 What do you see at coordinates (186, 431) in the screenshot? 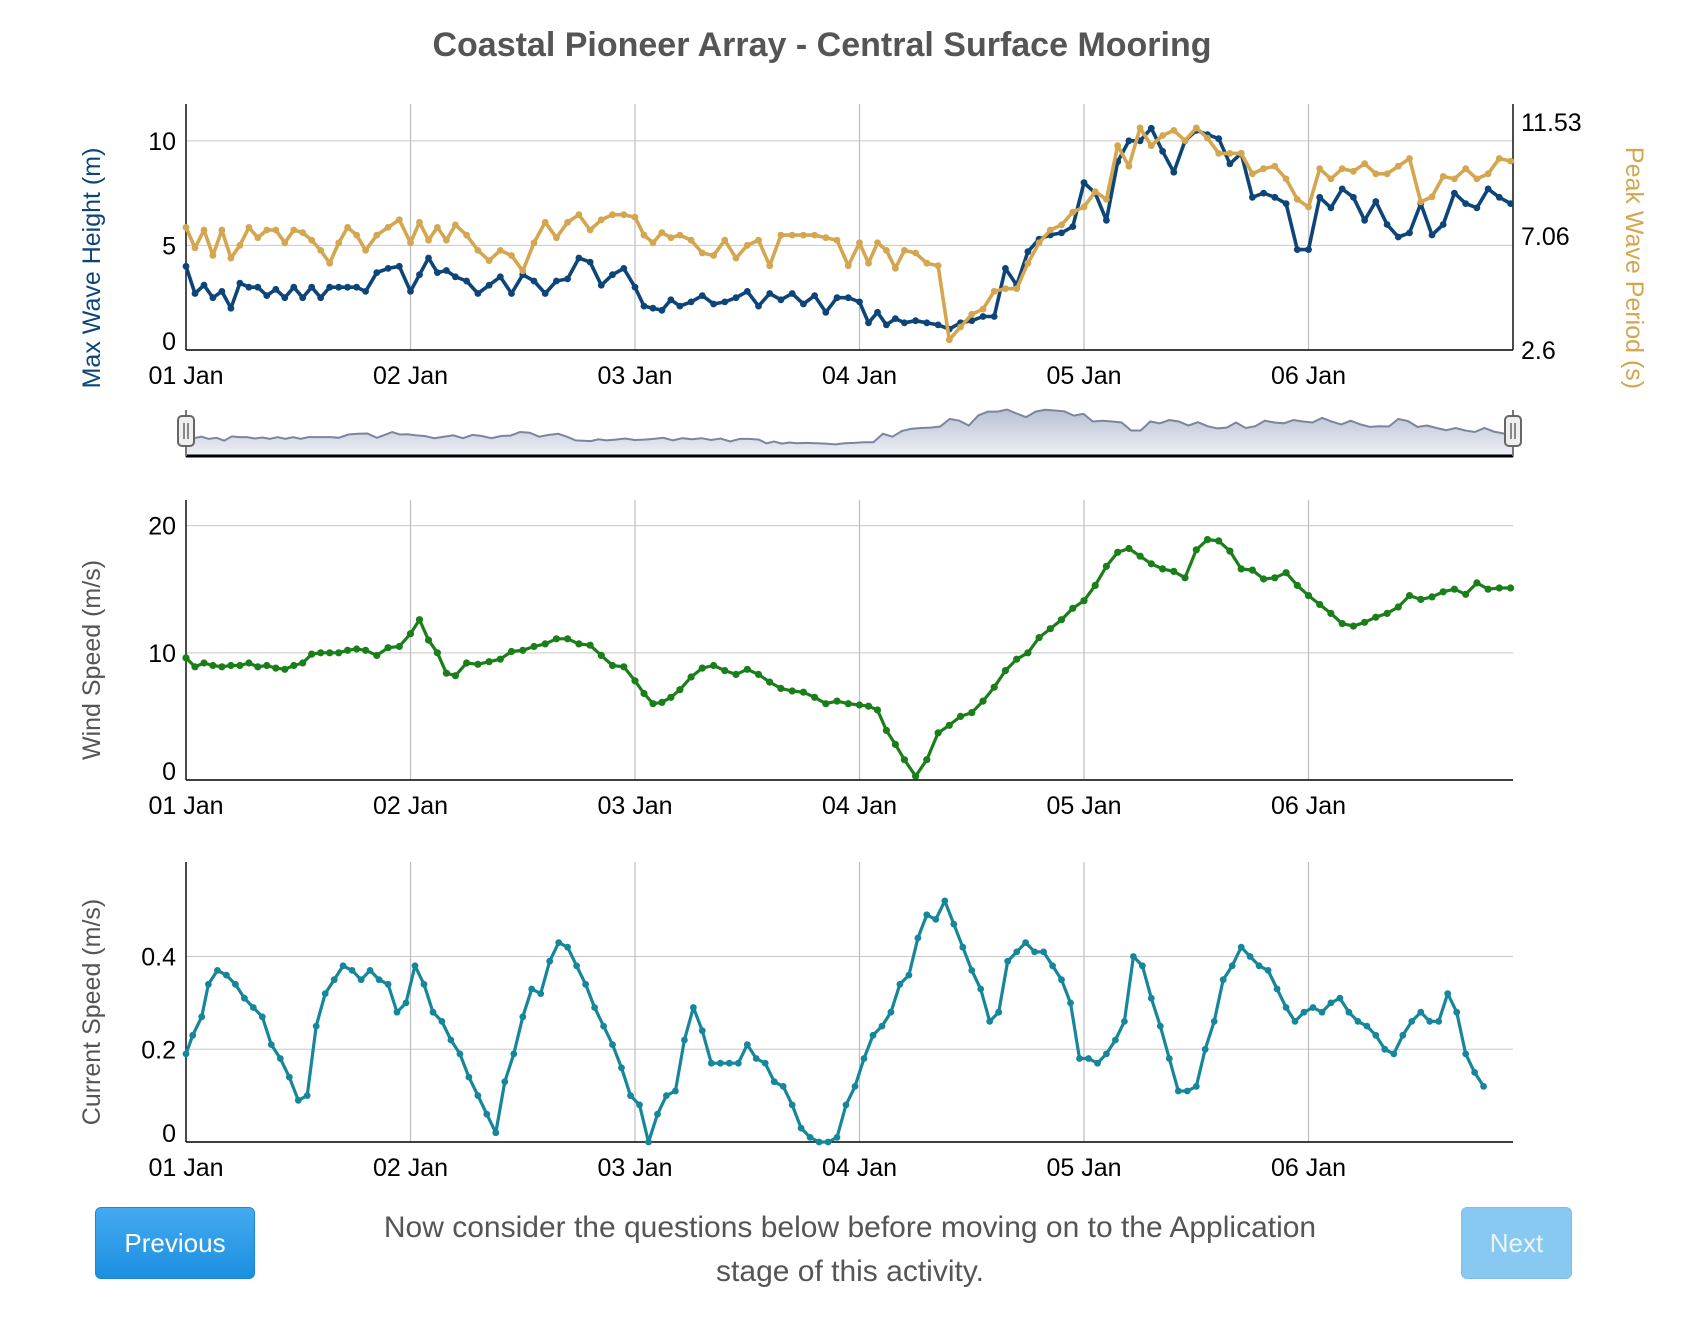
I see `navigator-left-handle` at bounding box center [186, 431].